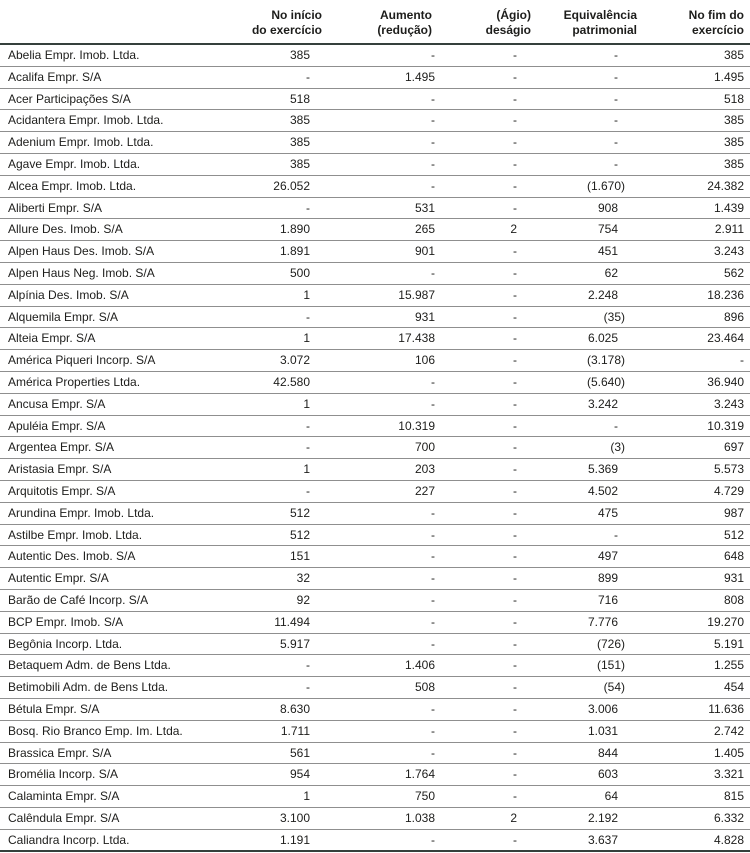 Image resolution: width=750 pixels, height=853 pixels. I want to click on value-cell: 5.191, so click(693, 644).